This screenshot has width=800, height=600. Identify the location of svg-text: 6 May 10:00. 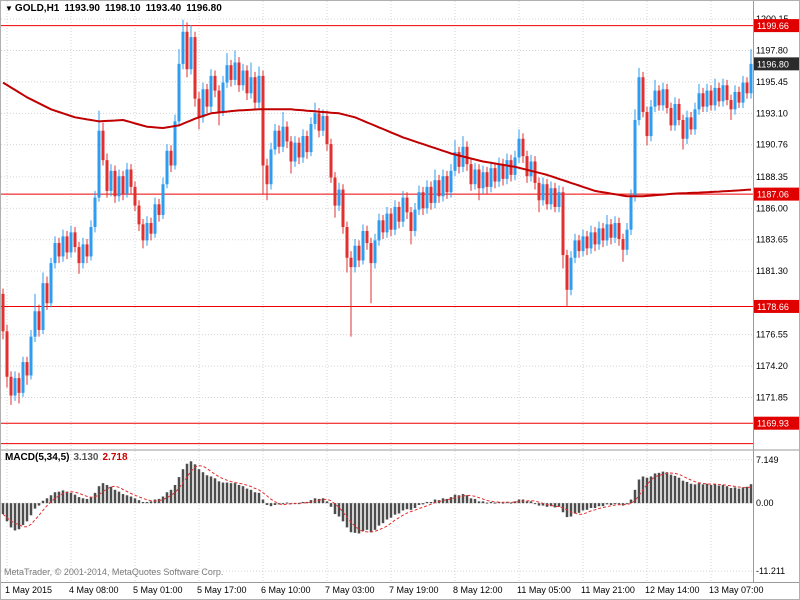
(286, 590).